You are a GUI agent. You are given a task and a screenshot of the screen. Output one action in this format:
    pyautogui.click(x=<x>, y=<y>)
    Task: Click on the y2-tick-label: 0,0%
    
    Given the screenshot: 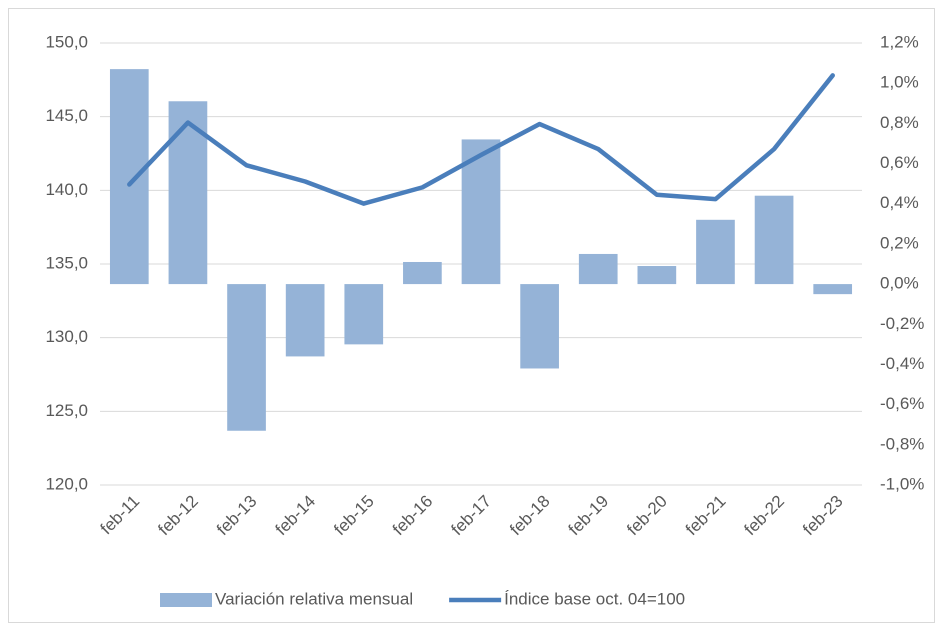 What is the action you would take?
    pyautogui.click(x=899, y=283)
    